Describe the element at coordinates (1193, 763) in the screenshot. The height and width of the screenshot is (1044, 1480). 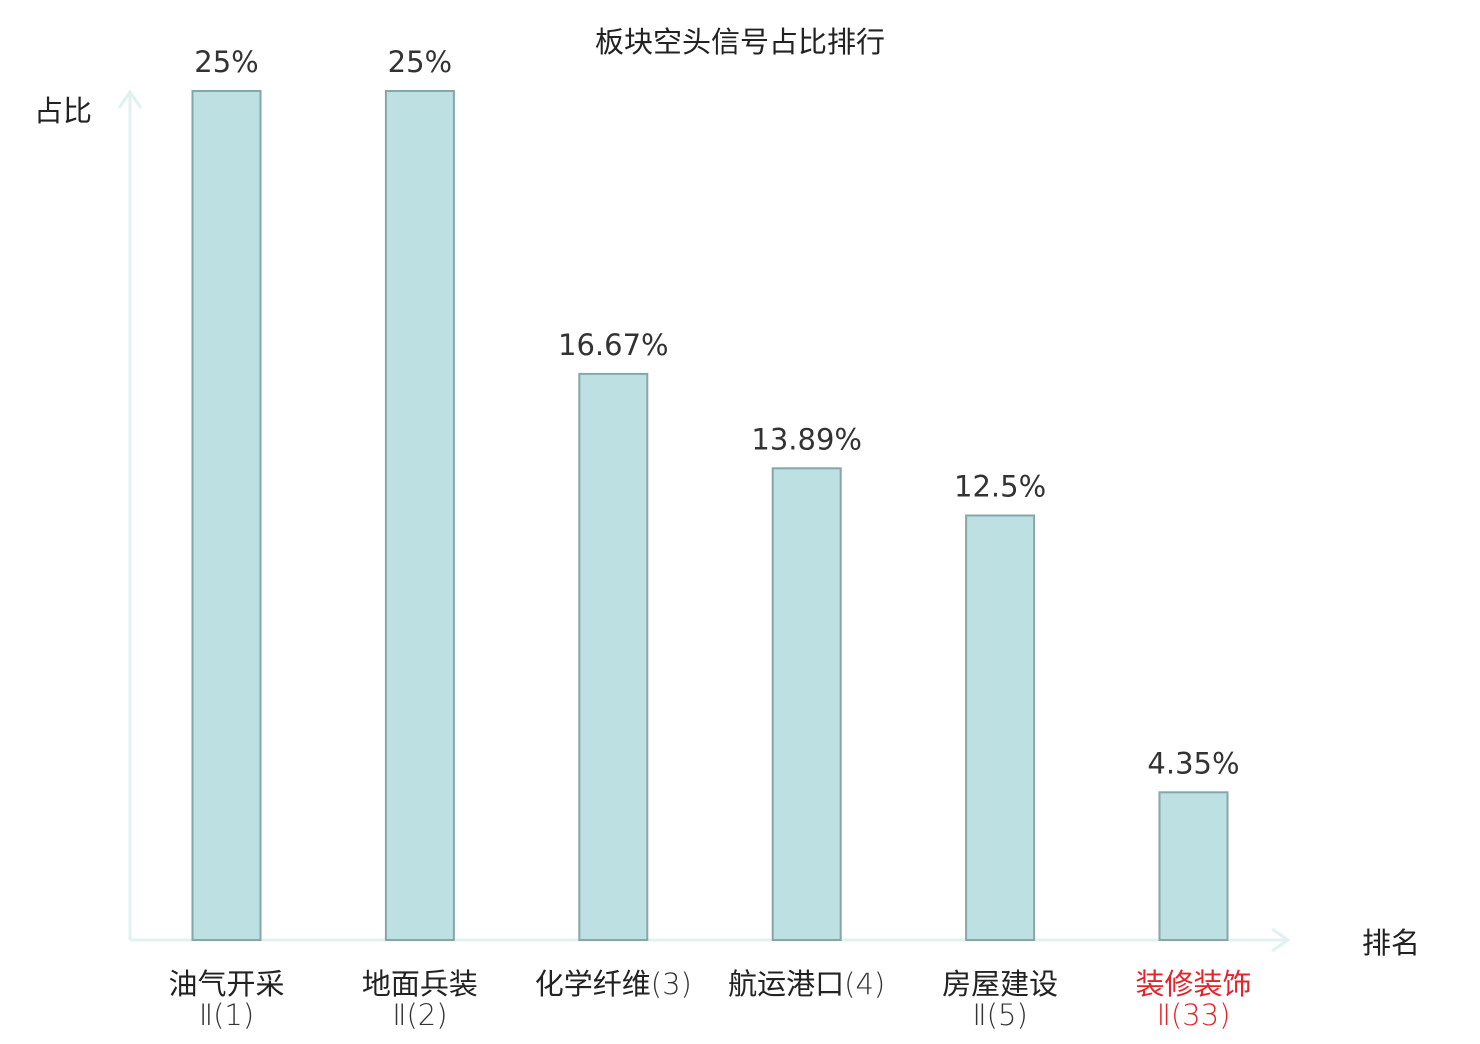
I see `value-label-6: 4.35%` at that location.